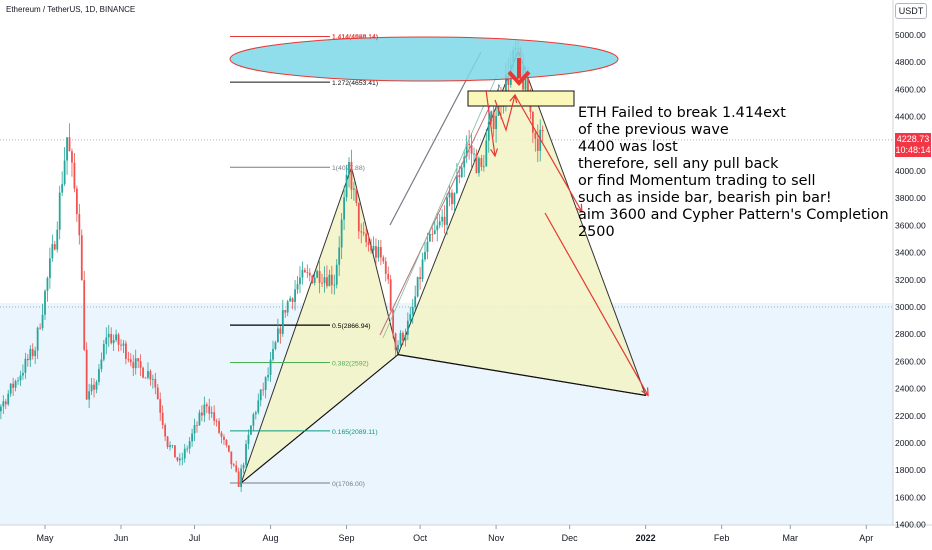  I want to click on fib-level-label: 0(1706.00), so click(348, 484).